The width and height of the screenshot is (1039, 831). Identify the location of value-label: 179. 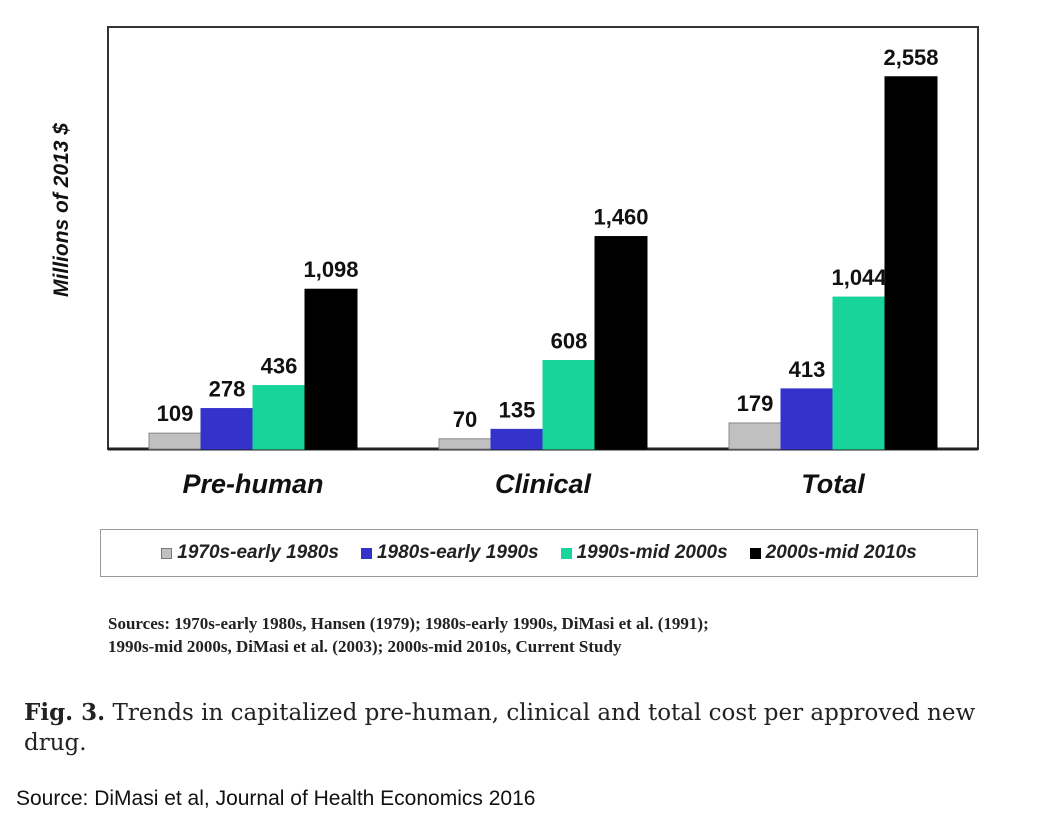
(755, 403).